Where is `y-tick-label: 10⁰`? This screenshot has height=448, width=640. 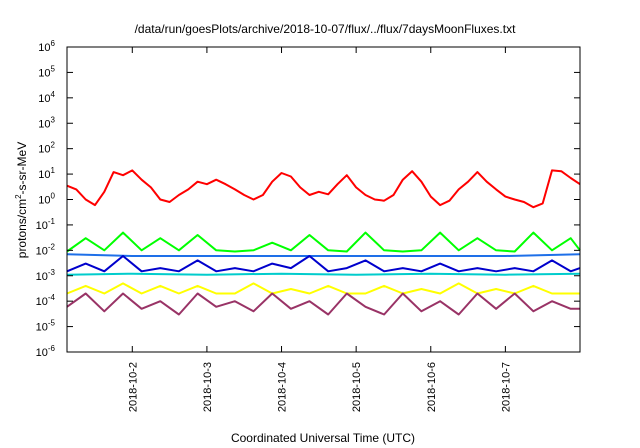
y-tick-label: 10⁰ is located at coordinates (46, 199).